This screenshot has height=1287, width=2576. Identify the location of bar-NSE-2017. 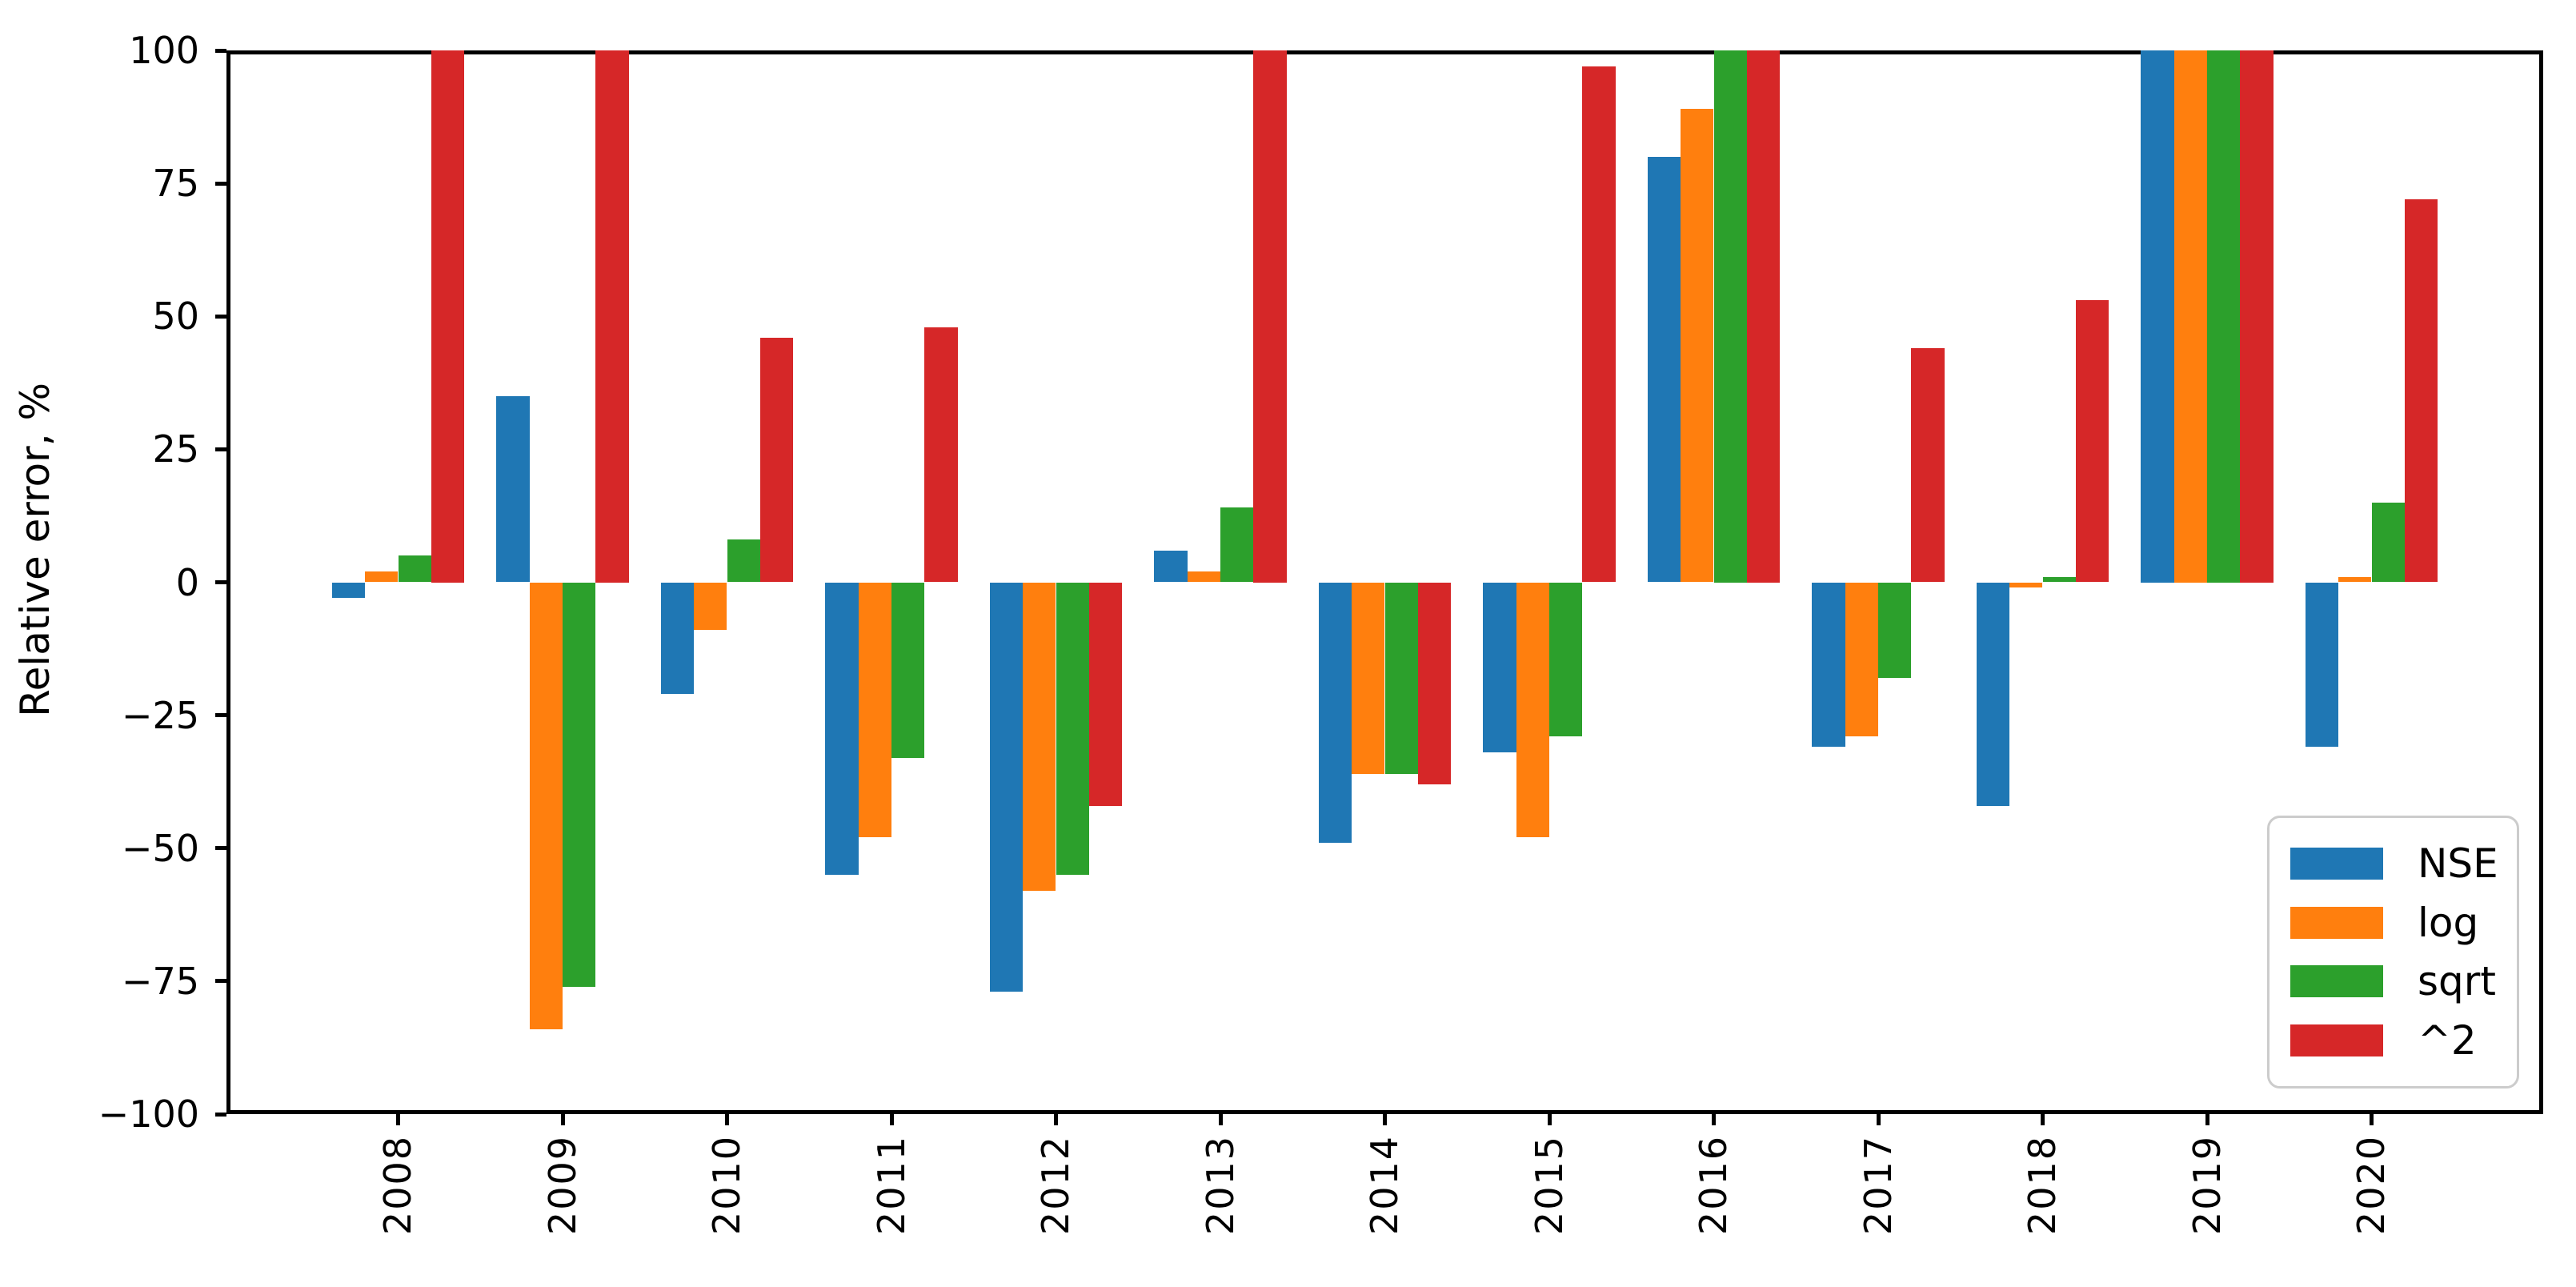
(1828, 665).